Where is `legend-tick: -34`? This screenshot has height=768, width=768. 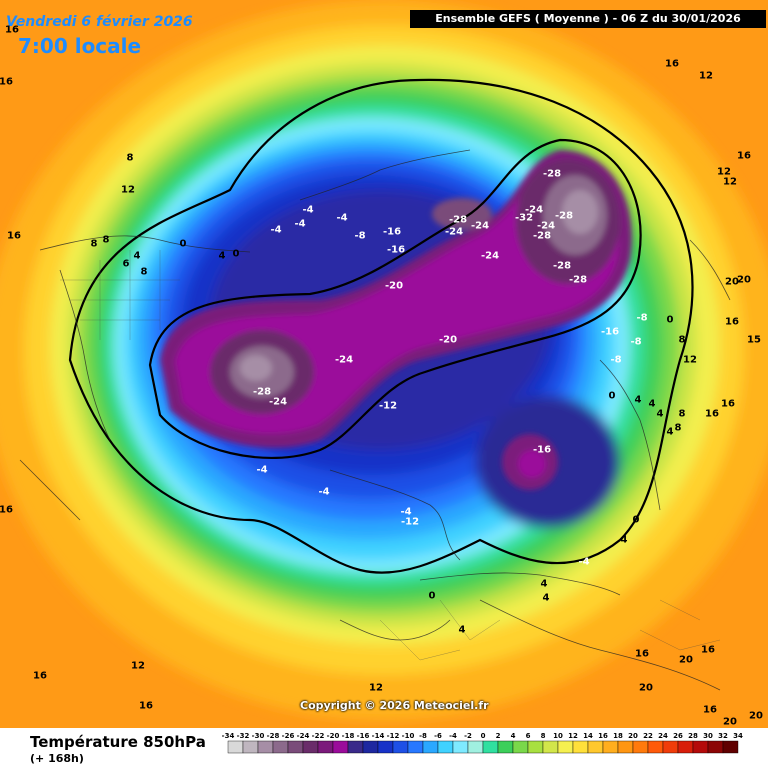
legend-tick: -34 is located at coordinates (228, 736).